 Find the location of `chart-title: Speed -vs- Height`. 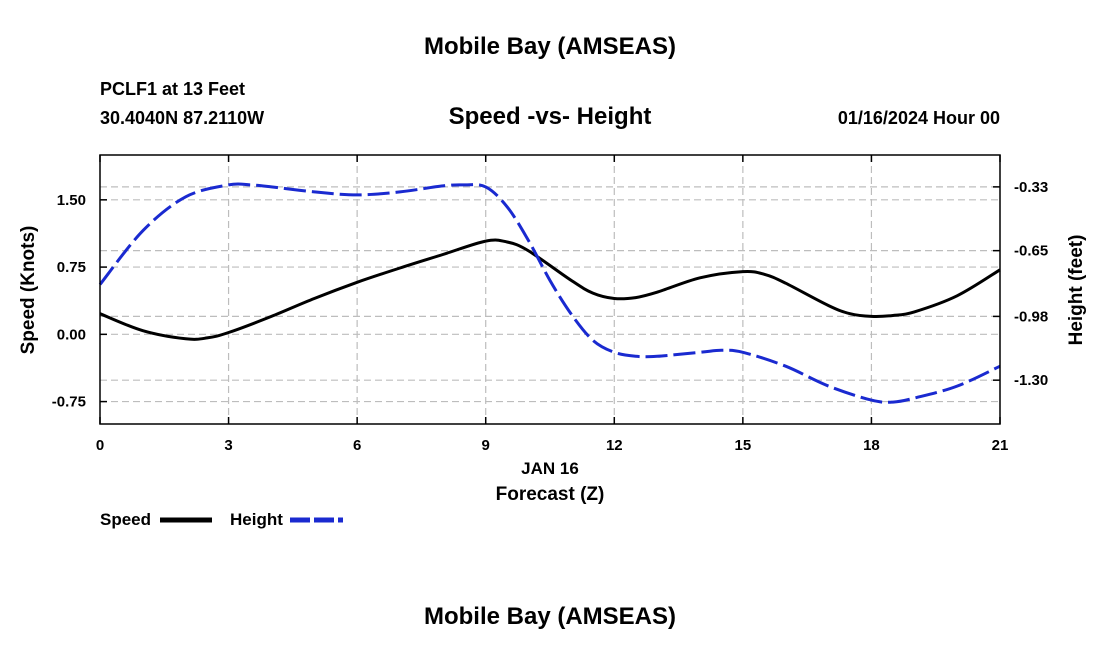

chart-title: Speed -vs- Height is located at coordinates (550, 116).